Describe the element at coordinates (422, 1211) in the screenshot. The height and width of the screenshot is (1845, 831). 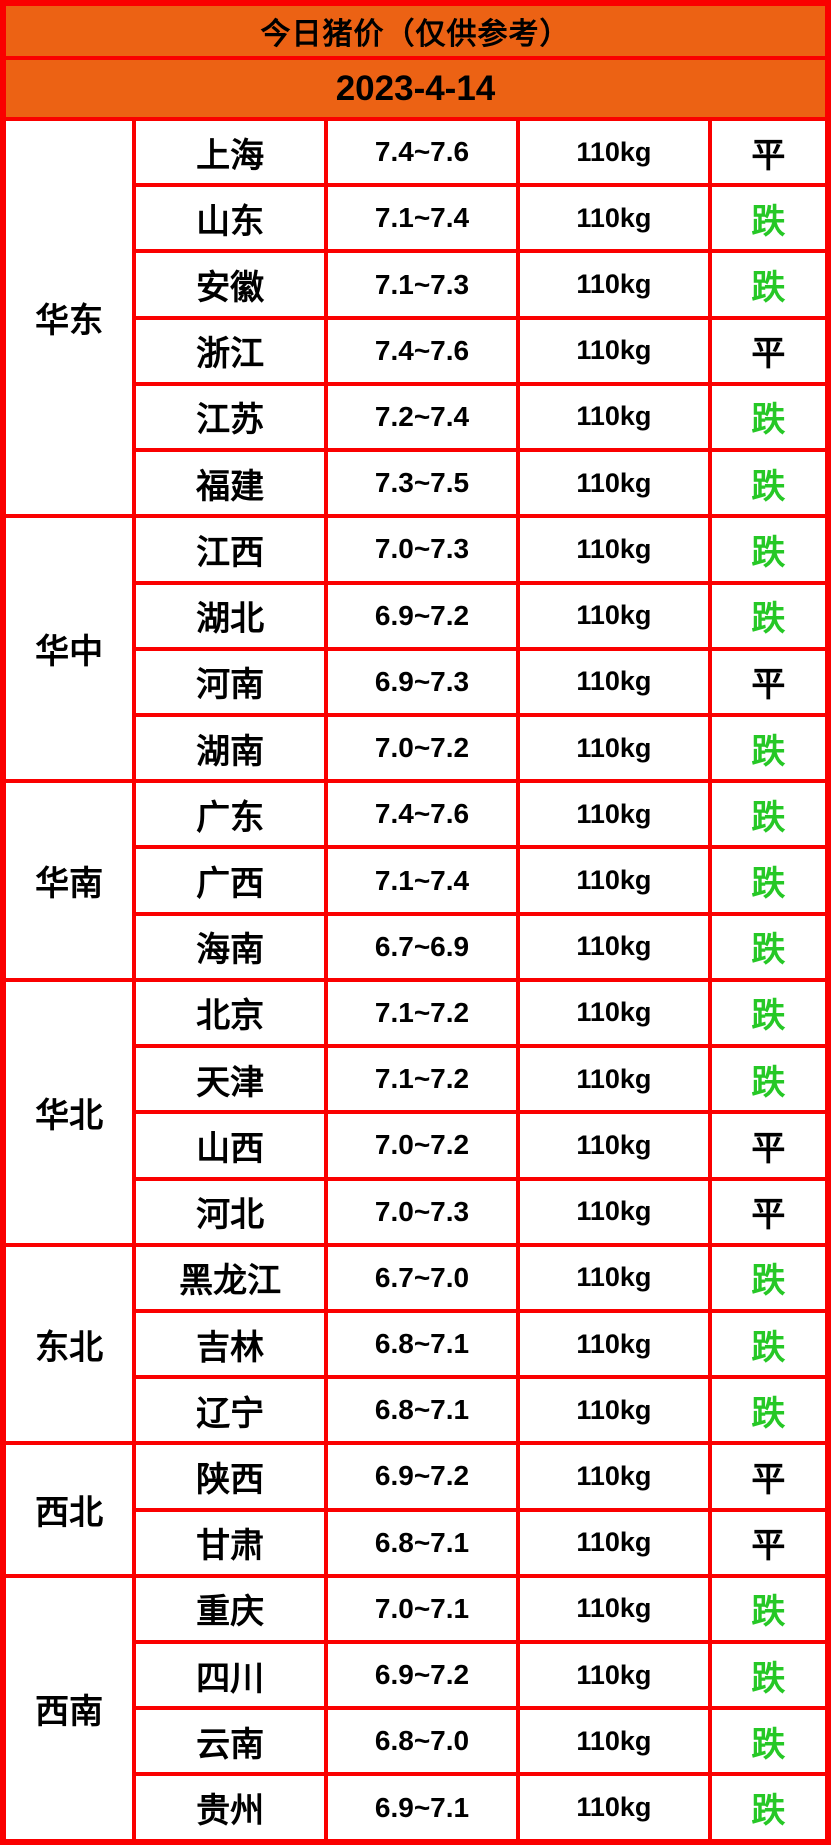
I see `price-cell: 7.0~7.3` at that location.